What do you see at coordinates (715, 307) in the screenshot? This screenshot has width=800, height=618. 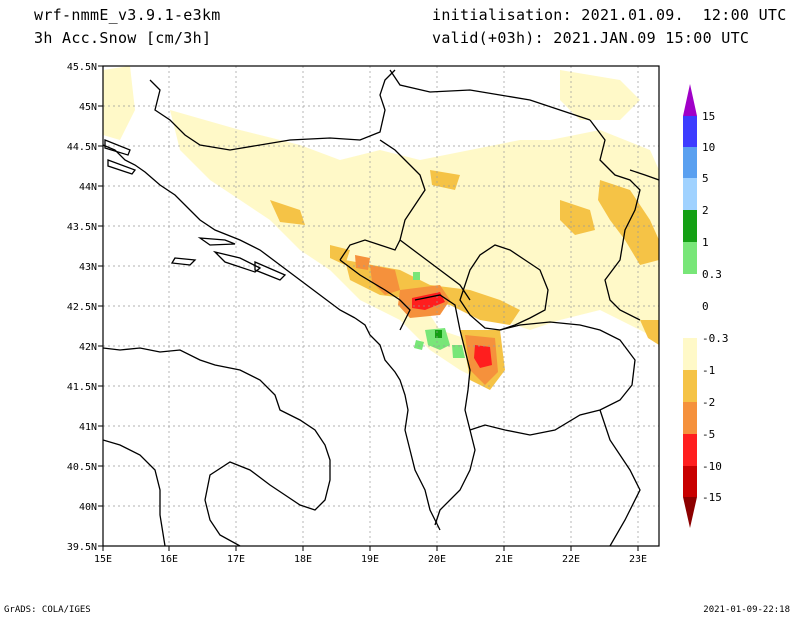 I see `legend-labels: 15 10 5 2 1 0.3 0 -0.3 -1 -2 -5 -10 -15` at bounding box center [715, 307].